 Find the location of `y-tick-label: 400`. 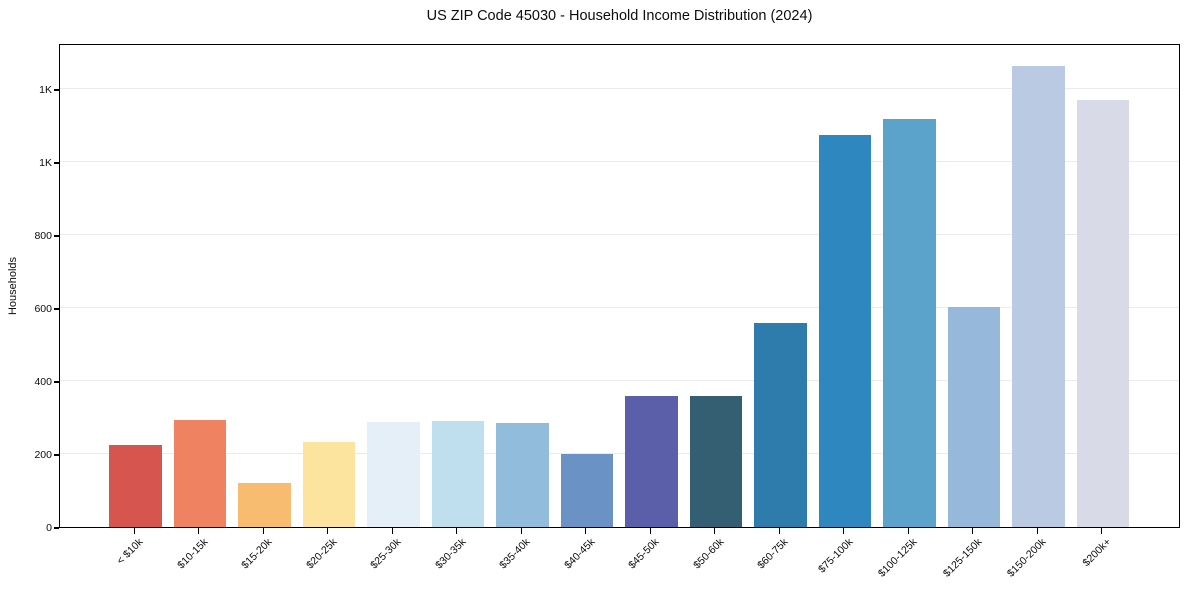

y-tick-label: 400 is located at coordinates (43, 381).